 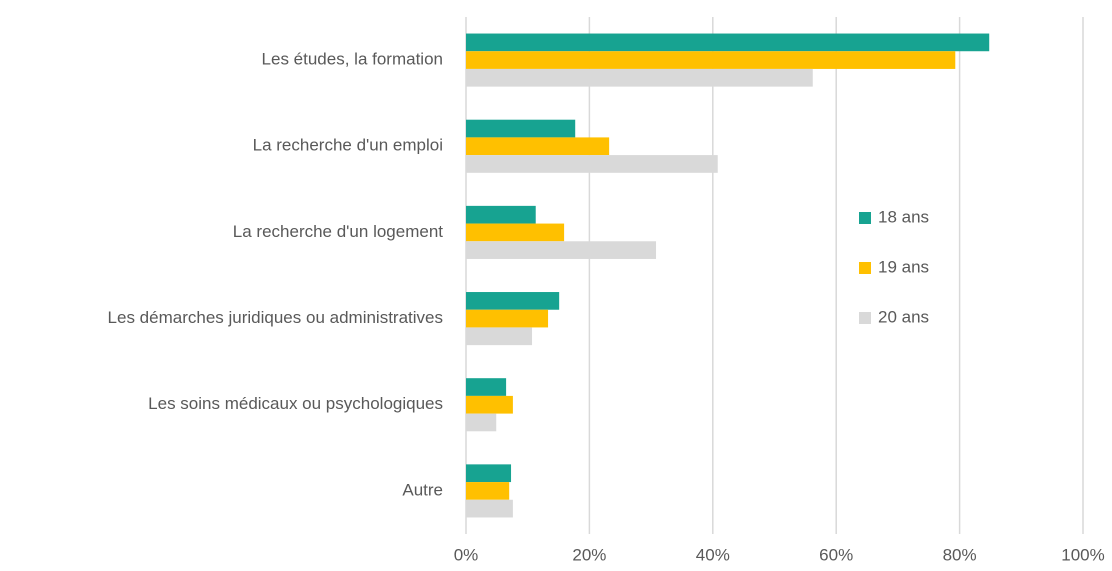 What do you see at coordinates (466, 554) in the screenshot?
I see `x-tick-label: 0%` at bounding box center [466, 554].